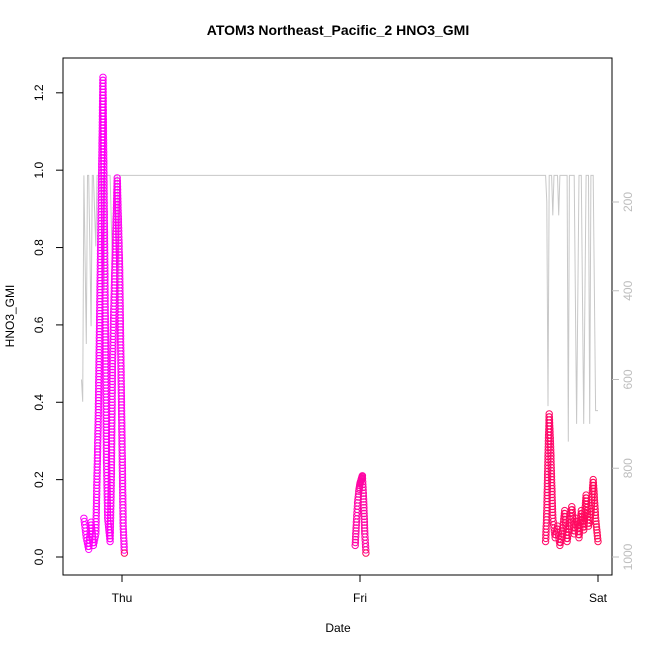 The width and height of the screenshot is (650, 655). I want to click on right-tick-label: 600, so click(628, 379).